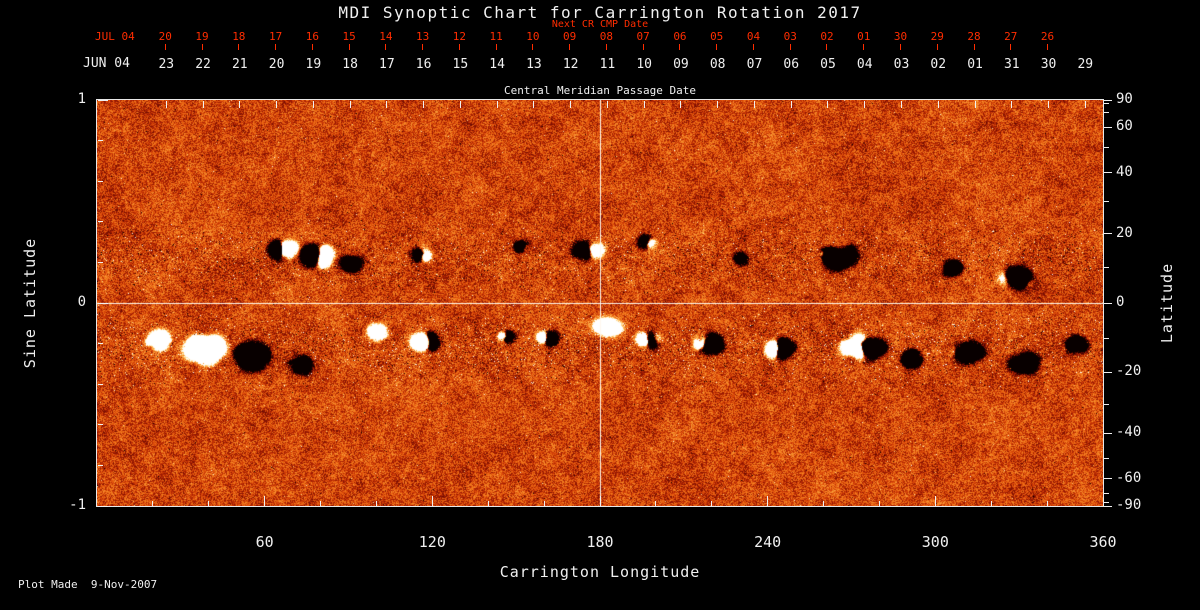 The height and width of the screenshot is (610, 1200). I want to click on red-date-label: 20, so click(165, 36).